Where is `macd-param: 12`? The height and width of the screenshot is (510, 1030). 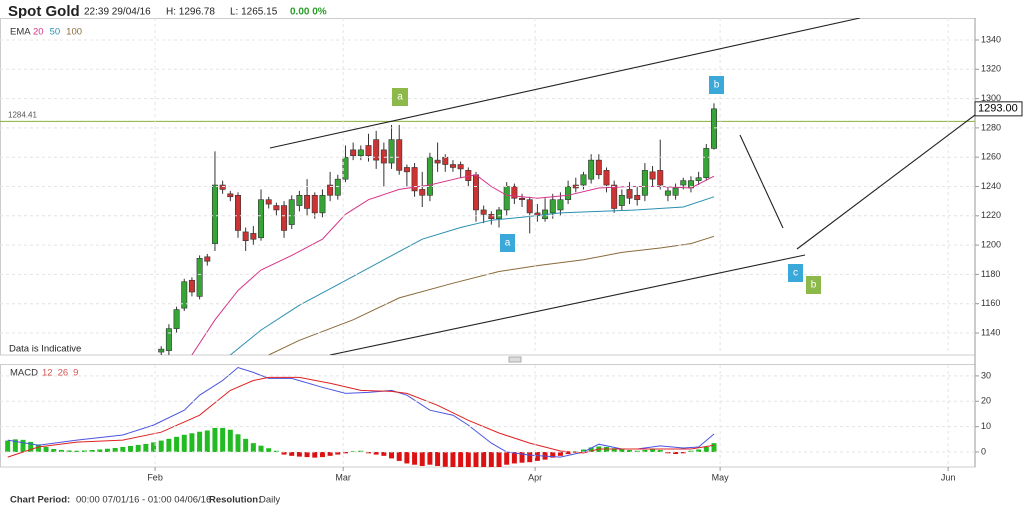
macd-param: 12 is located at coordinates (47, 373).